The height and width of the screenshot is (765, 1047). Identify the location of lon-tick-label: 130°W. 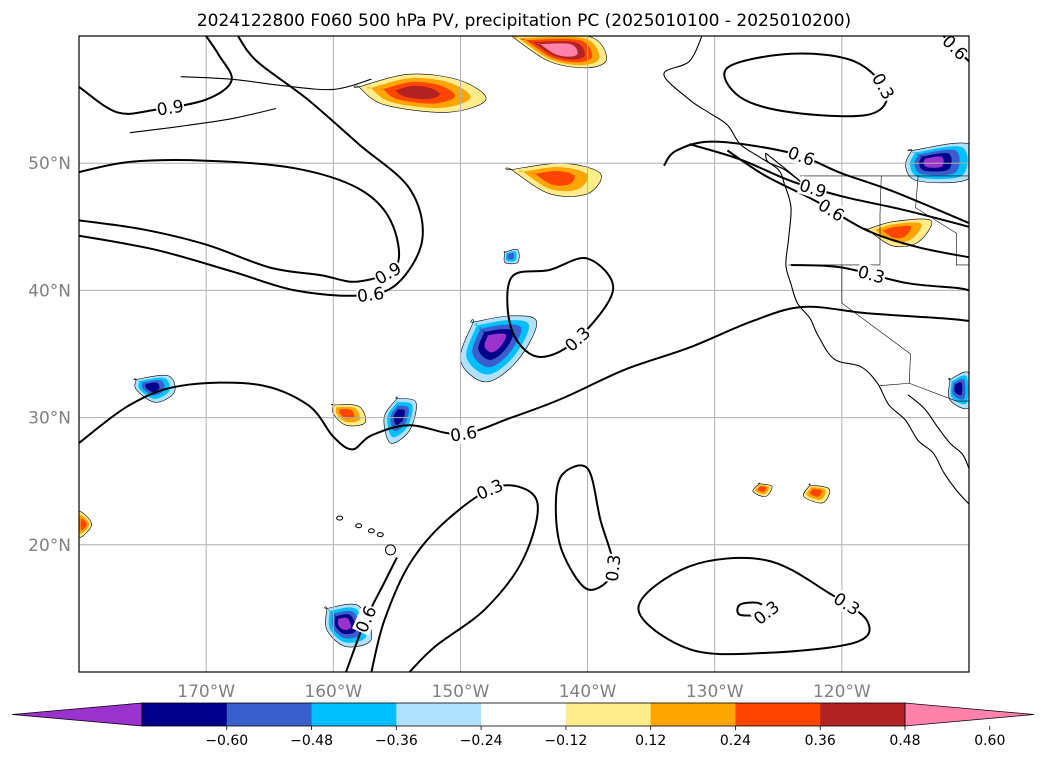
(715, 692).